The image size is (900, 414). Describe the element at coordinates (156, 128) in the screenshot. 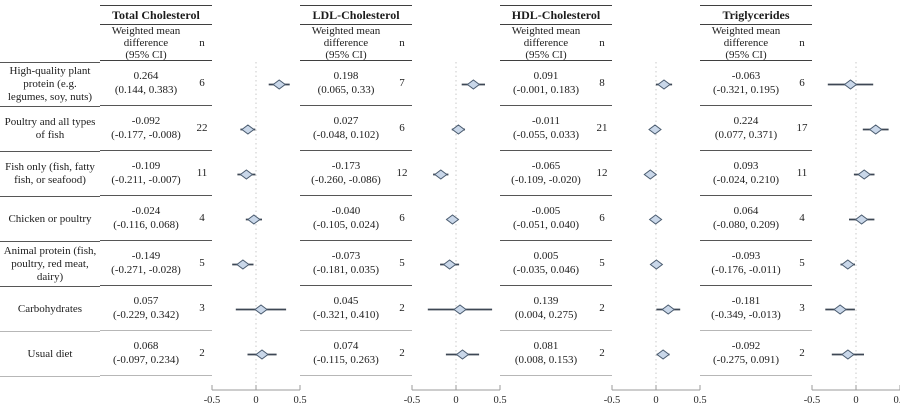

I see `table-row: -0.092 (-0.177, -0.008) 22` at that location.